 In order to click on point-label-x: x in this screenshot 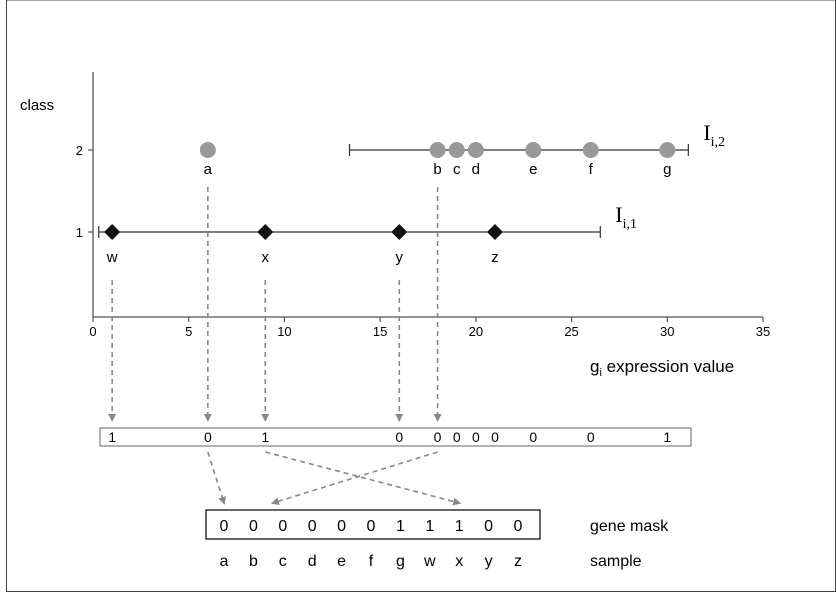, I will do `click(266, 257)`.